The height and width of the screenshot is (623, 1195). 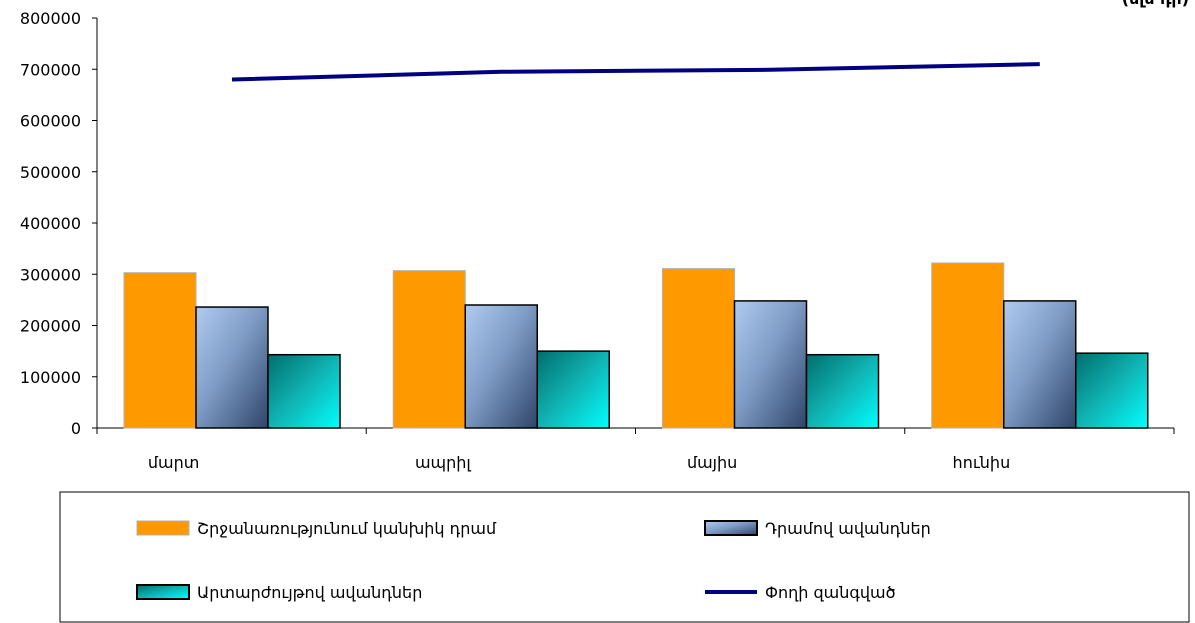 I want to click on x-tick-label: մարտ, so click(x=173, y=462).